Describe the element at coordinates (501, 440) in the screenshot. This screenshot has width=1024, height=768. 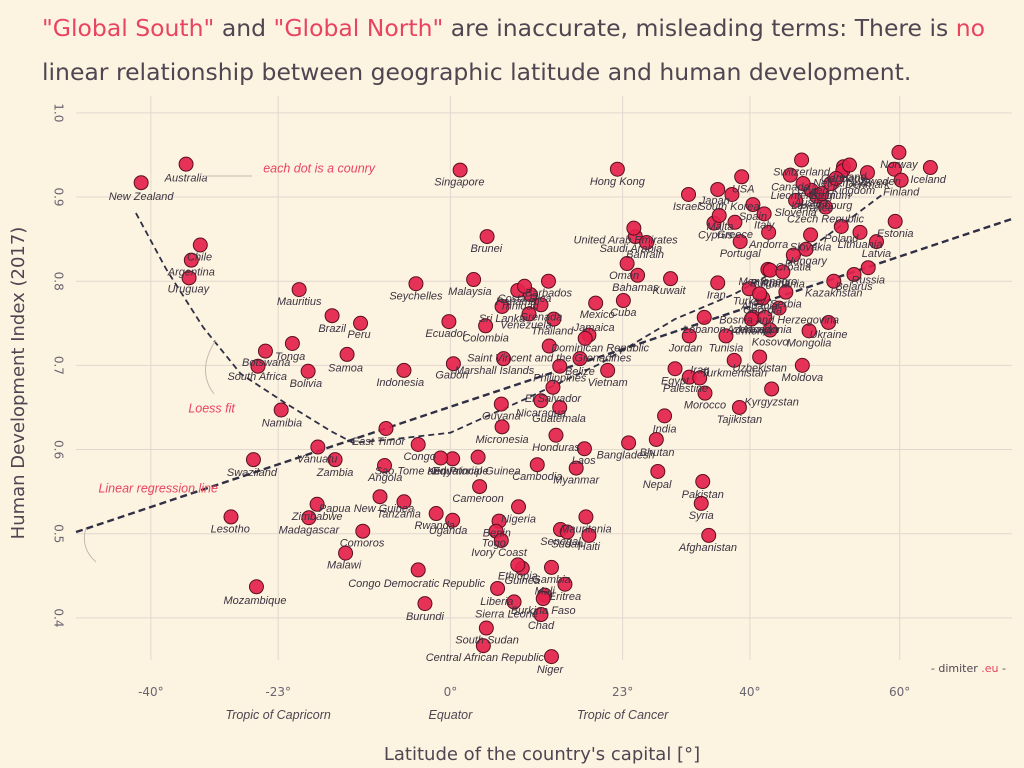
I see `point-label: Micronesia` at that location.